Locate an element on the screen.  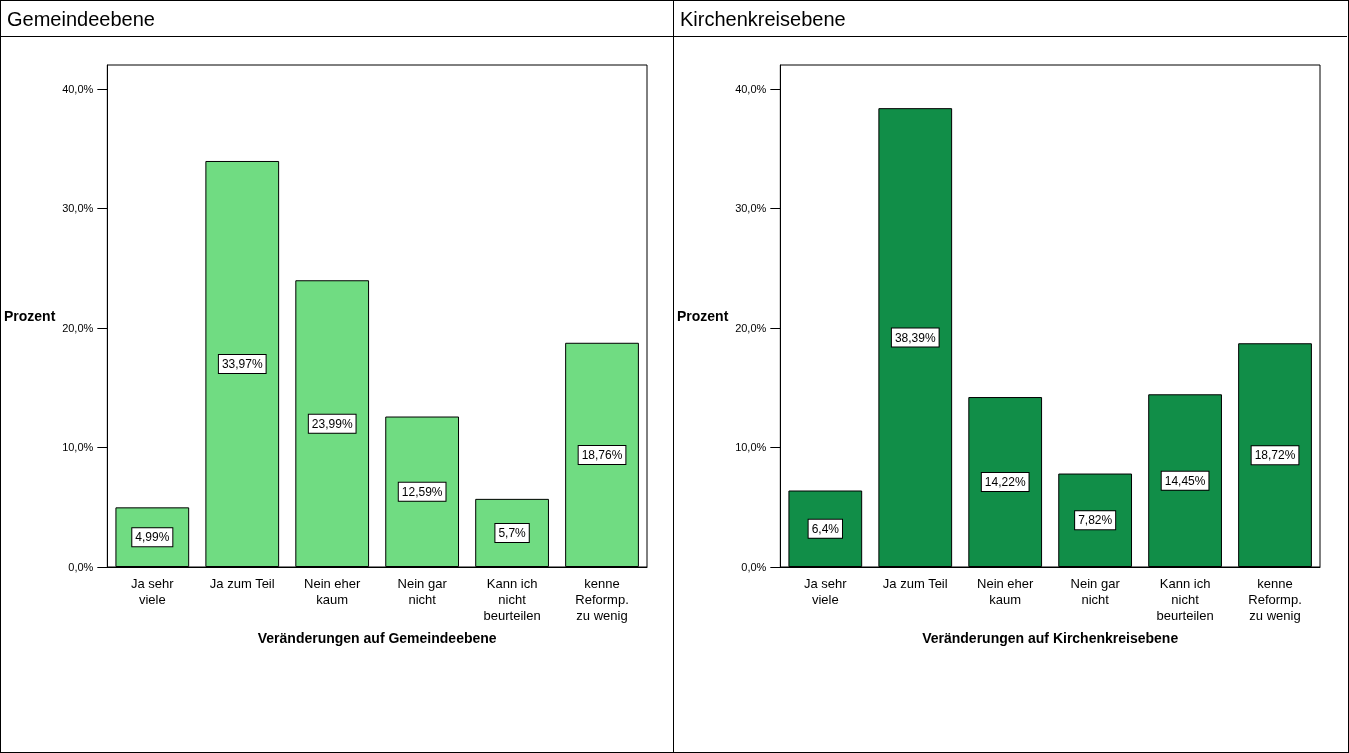
chart-title: Kirchenkreisebene is located at coordinates (1010, 19).